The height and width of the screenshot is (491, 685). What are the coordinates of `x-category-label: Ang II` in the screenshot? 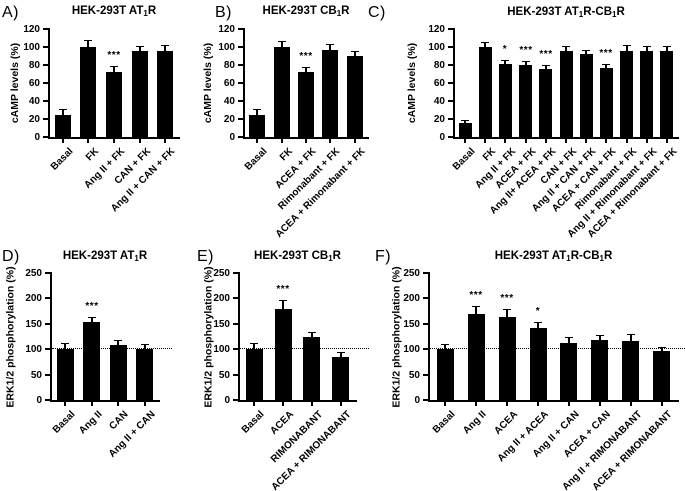 It's located at (91, 423).